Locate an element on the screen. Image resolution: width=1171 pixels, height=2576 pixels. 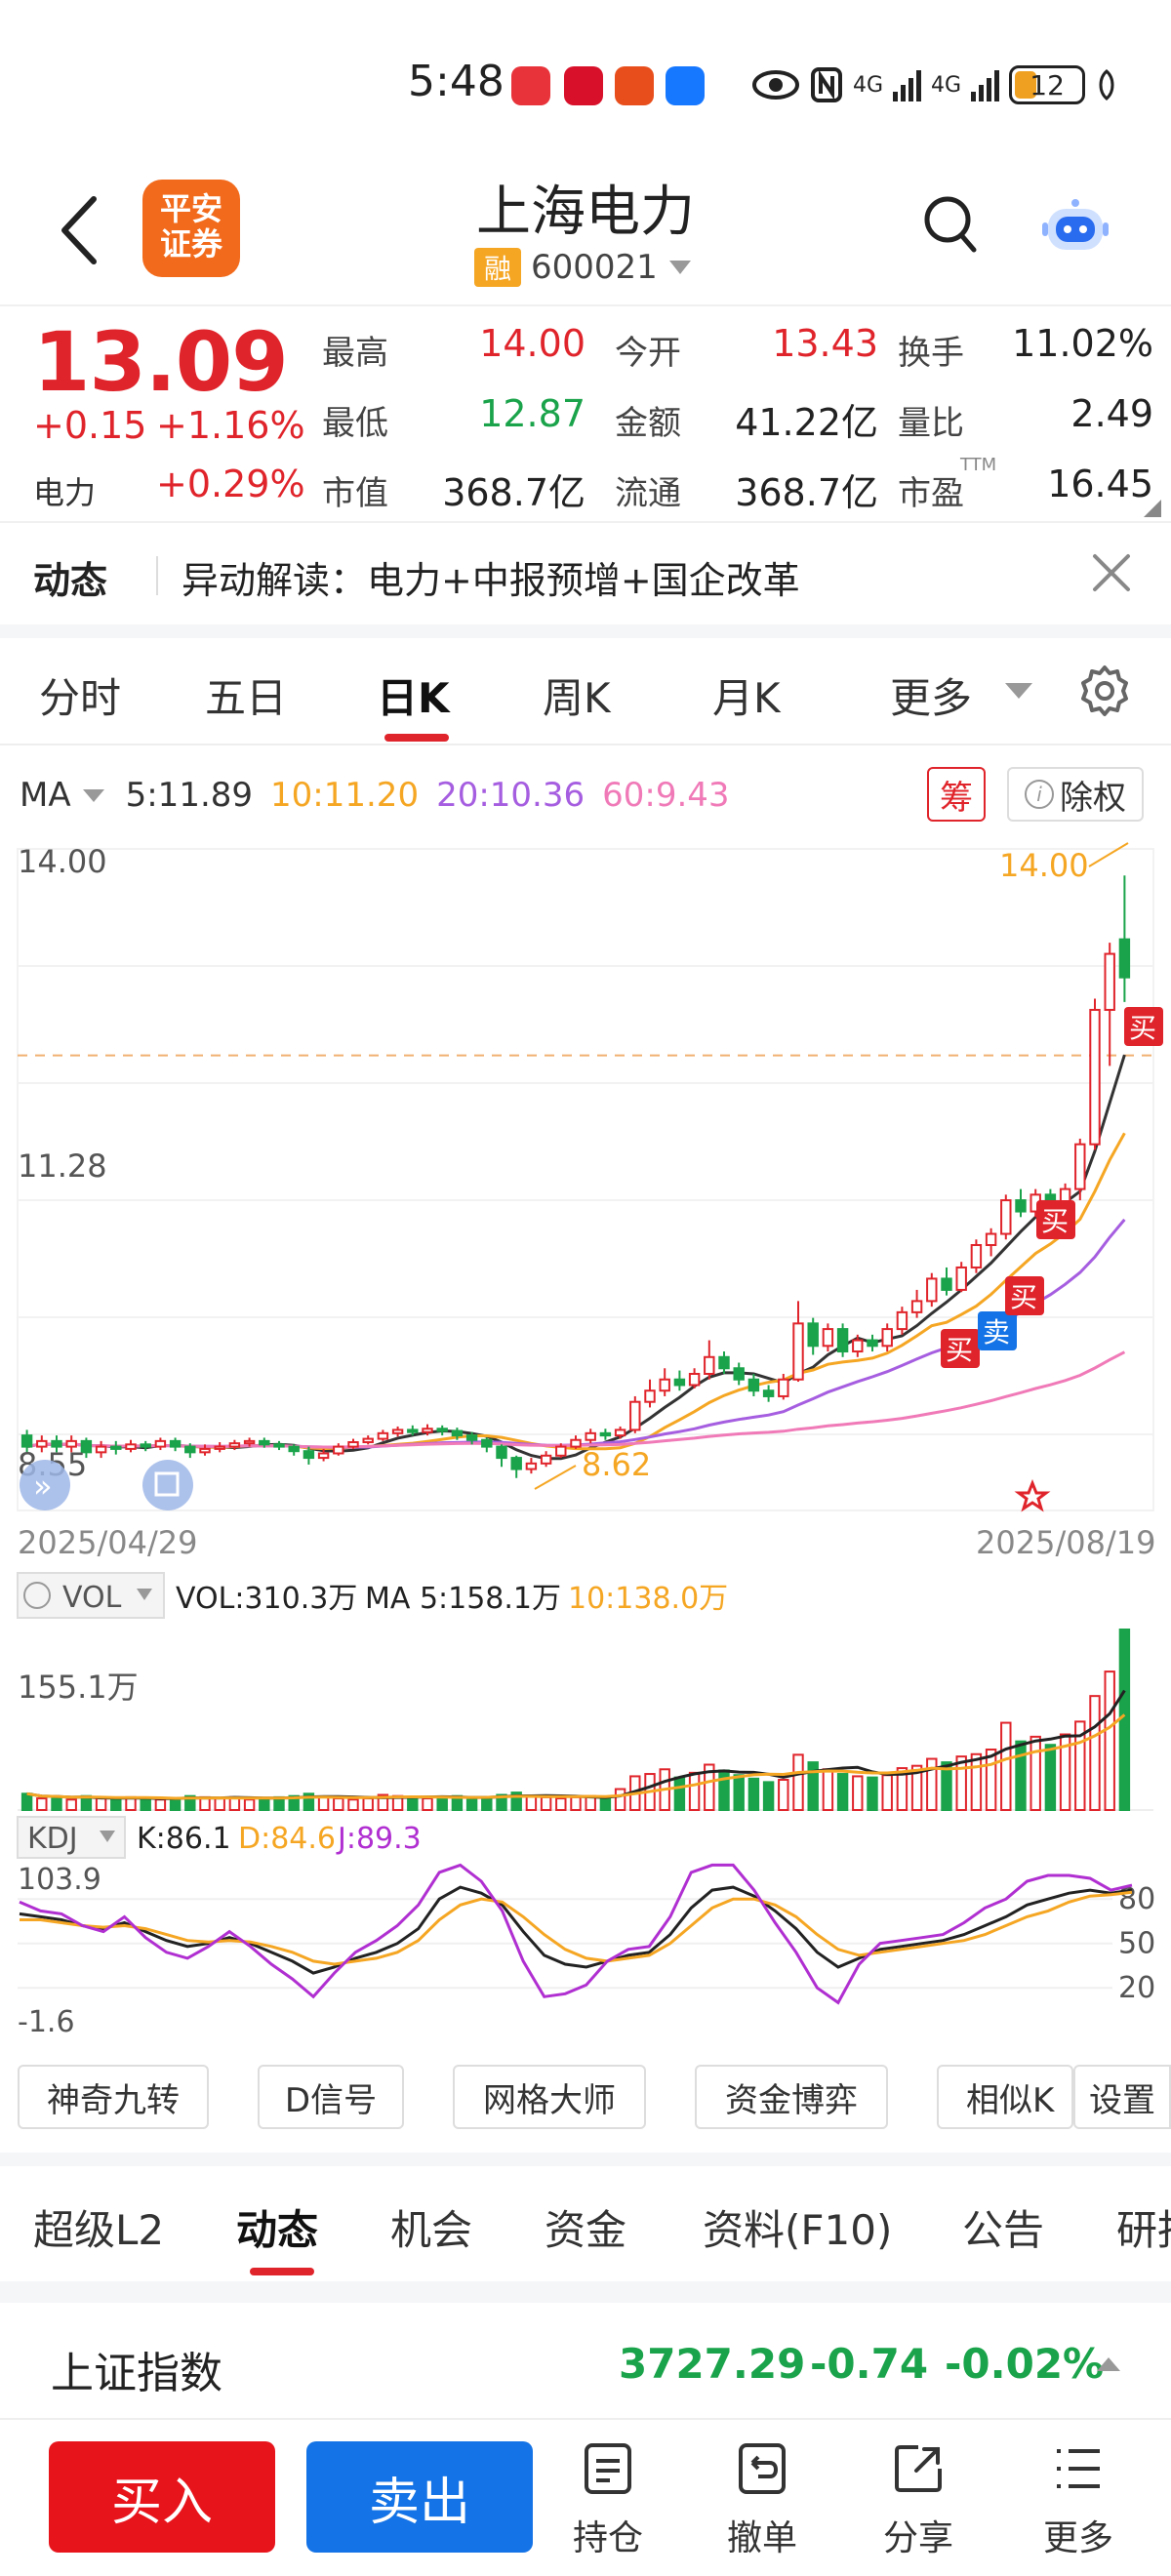
tab-funds: 资金 is located at coordinates (586, 2230).